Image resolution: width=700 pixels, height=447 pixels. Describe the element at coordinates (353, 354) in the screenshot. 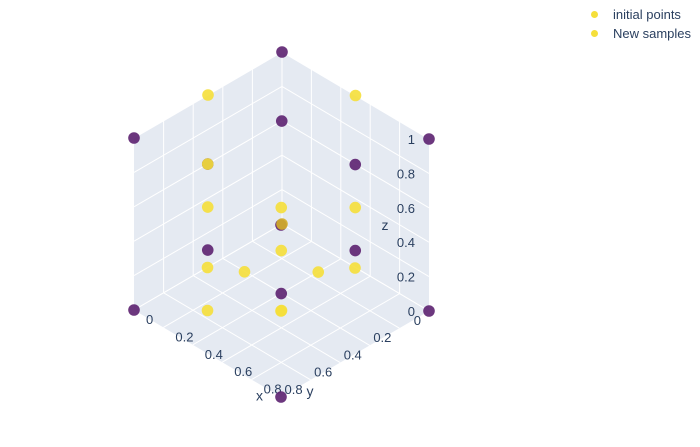

I see `y-tick-label: 0.4` at that location.